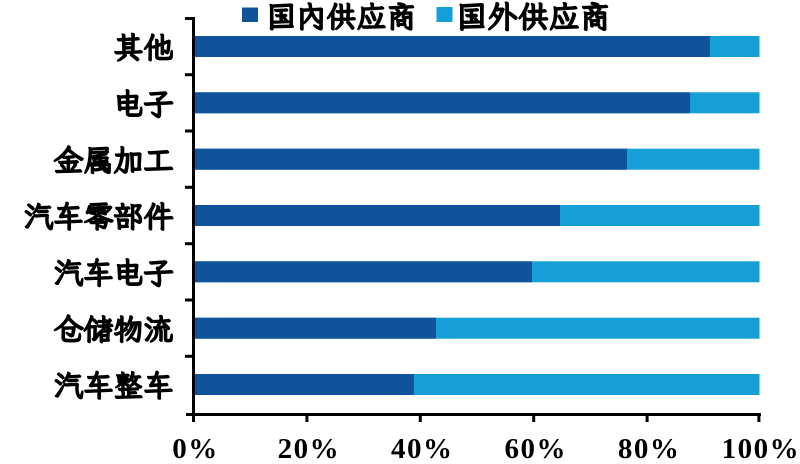 This screenshot has height=464, width=800. Describe the element at coordinates (649, 448) in the screenshot. I see `svg-text: 80%` at that location.